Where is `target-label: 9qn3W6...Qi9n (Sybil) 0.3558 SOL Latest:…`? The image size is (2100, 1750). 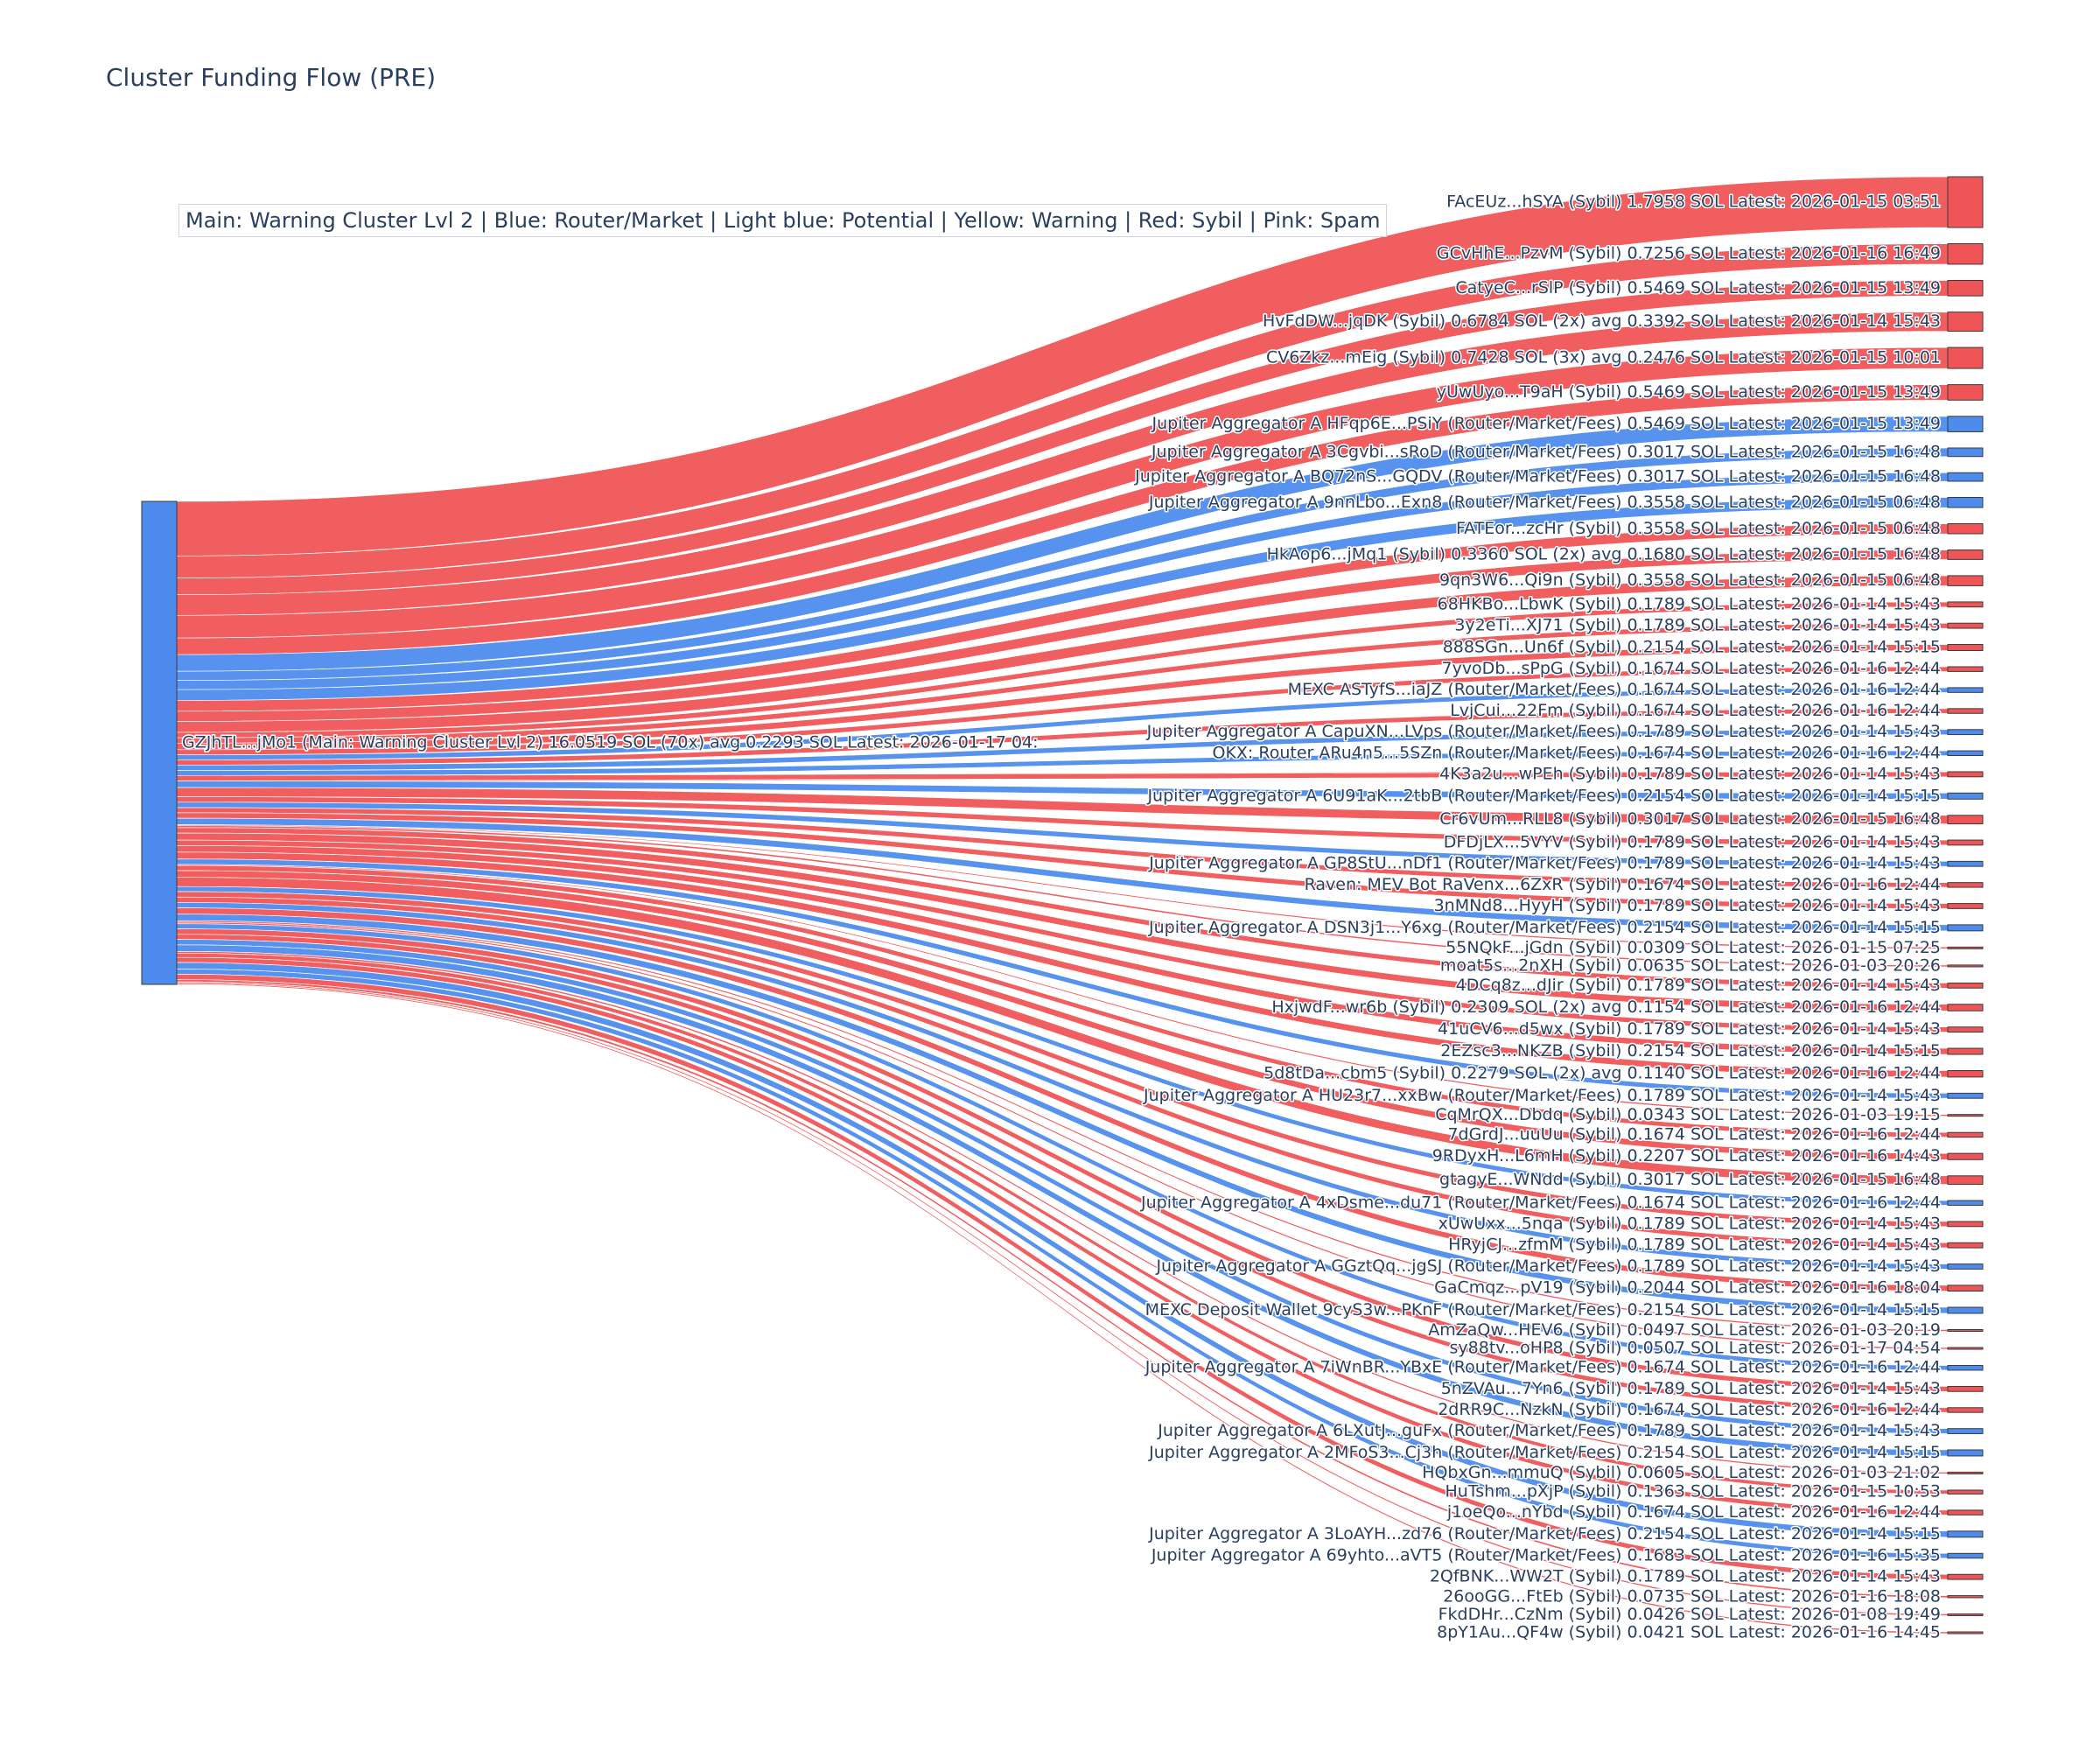
target-label: 9qn3W6...Qi9n (Sybil) 0.3558 SOL Latest:… is located at coordinates (1690, 580).